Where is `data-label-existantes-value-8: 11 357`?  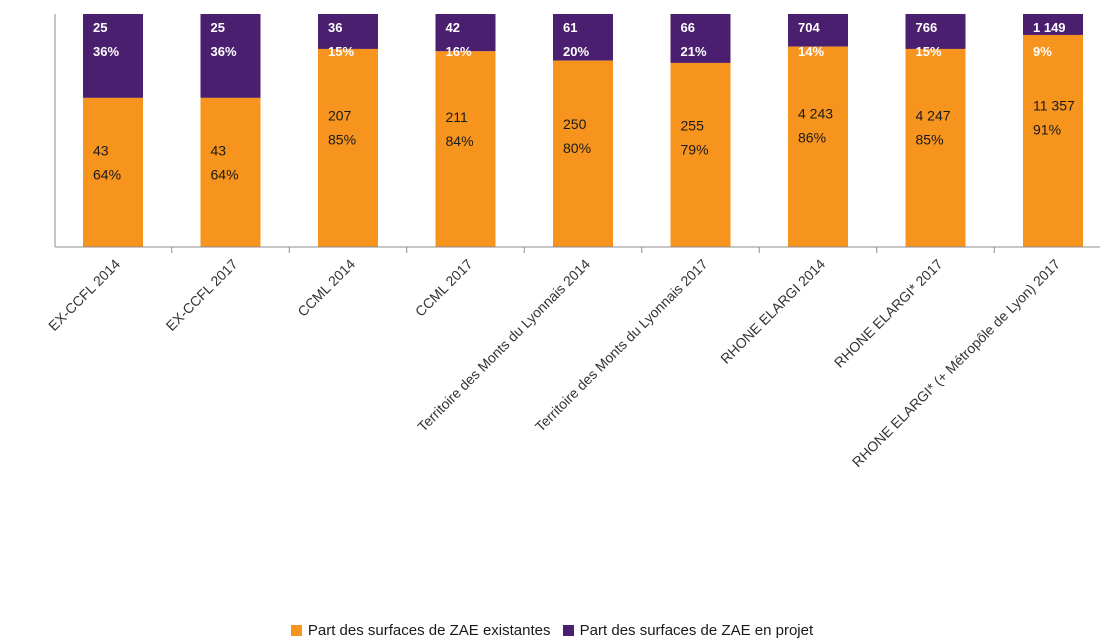 data-label-existantes-value-8: 11 357 is located at coordinates (1054, 105).